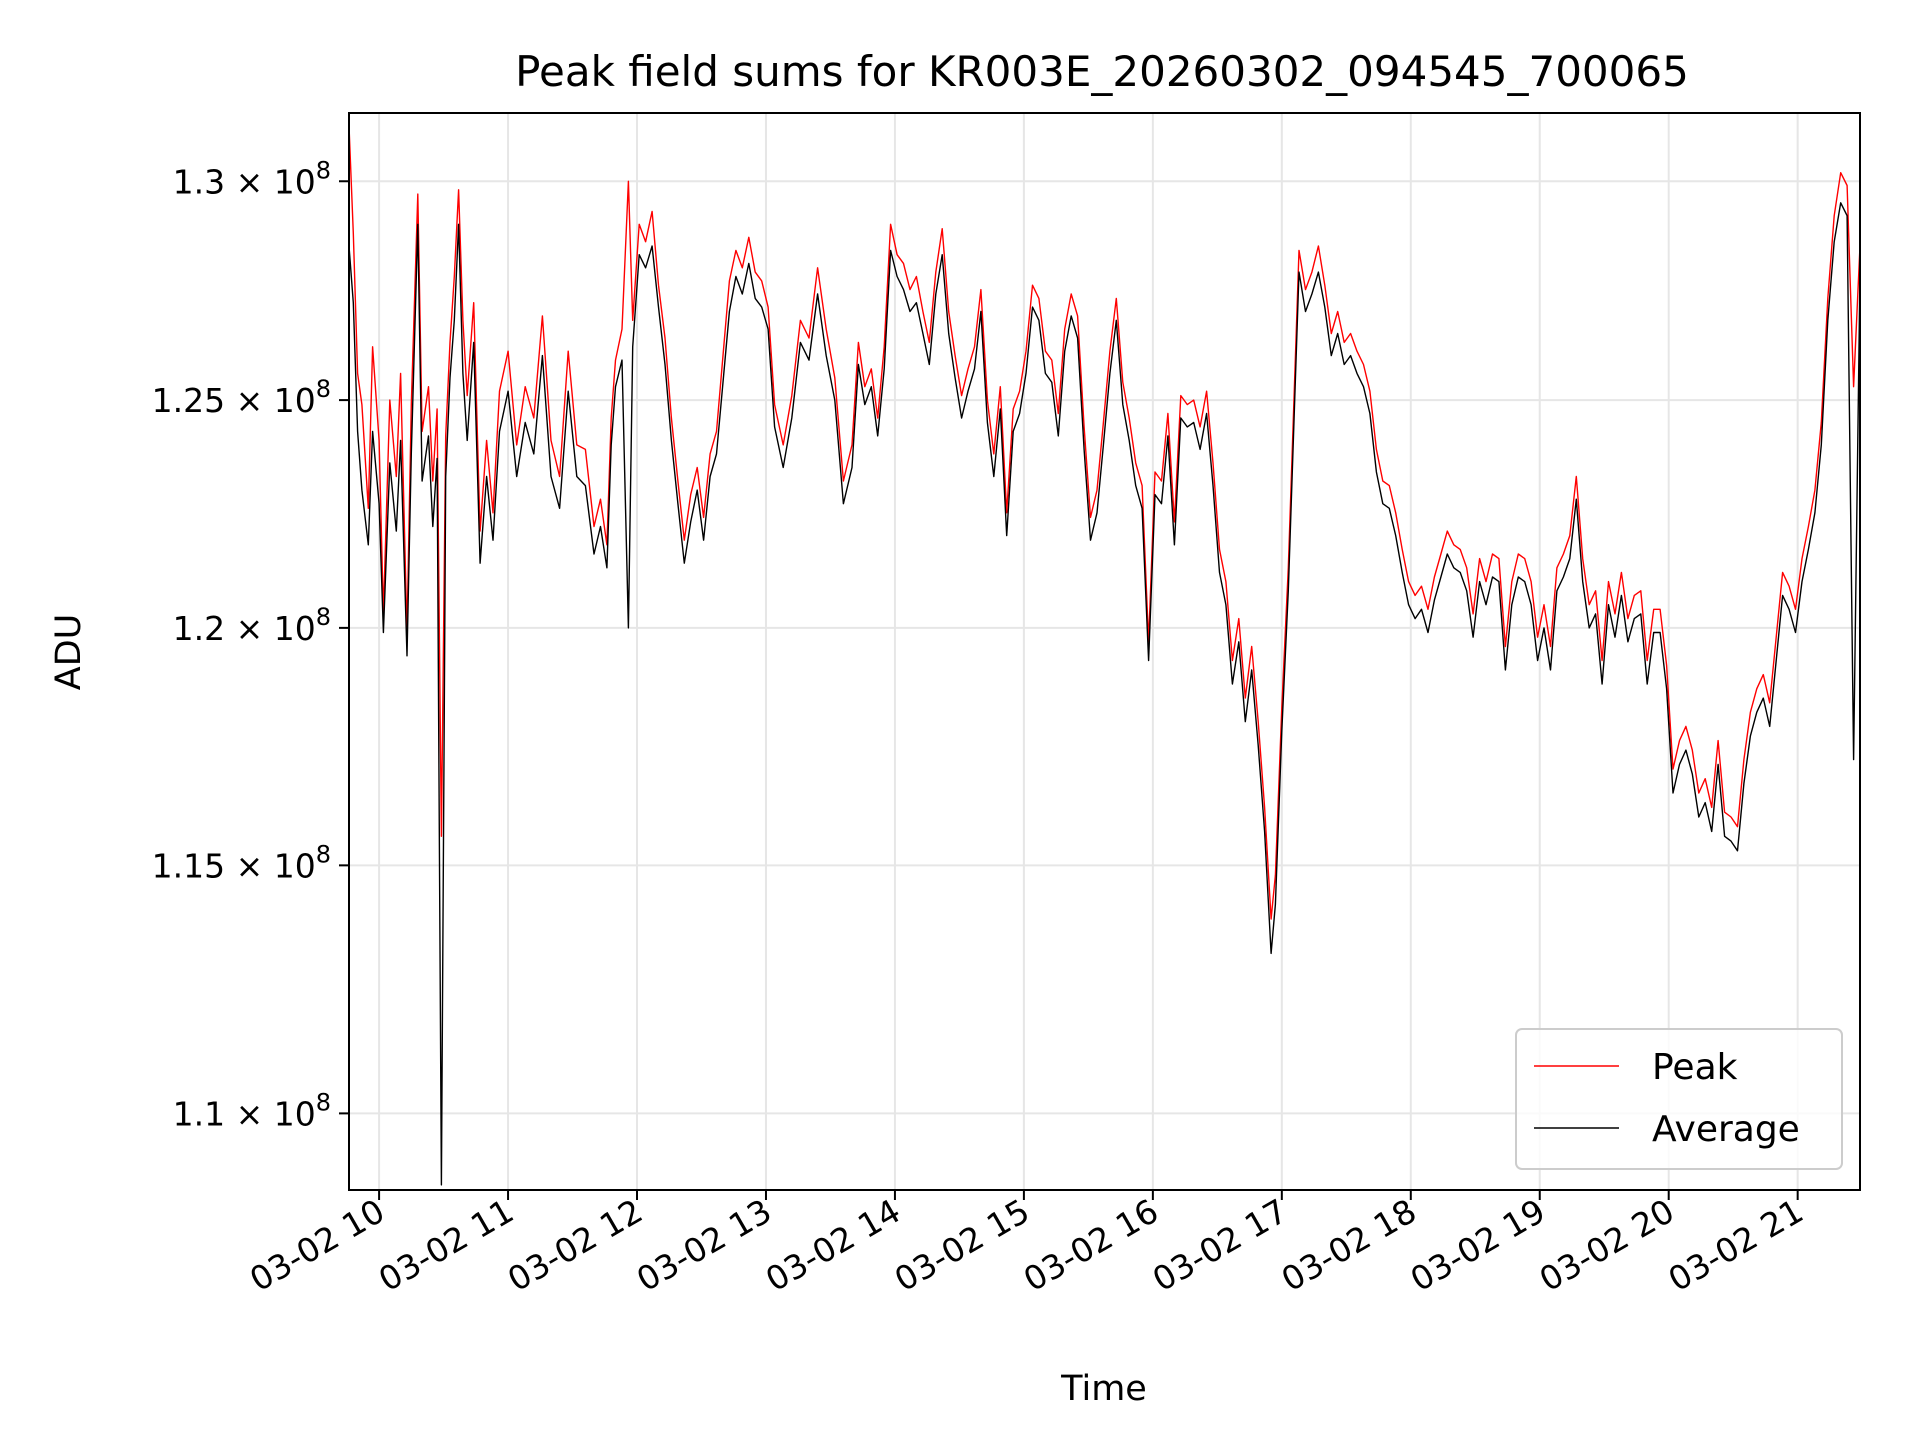  Describe the element at coordinates (199, 1113) in the screenshot. I see `y-tick-mantissa: 1.1` at that location.